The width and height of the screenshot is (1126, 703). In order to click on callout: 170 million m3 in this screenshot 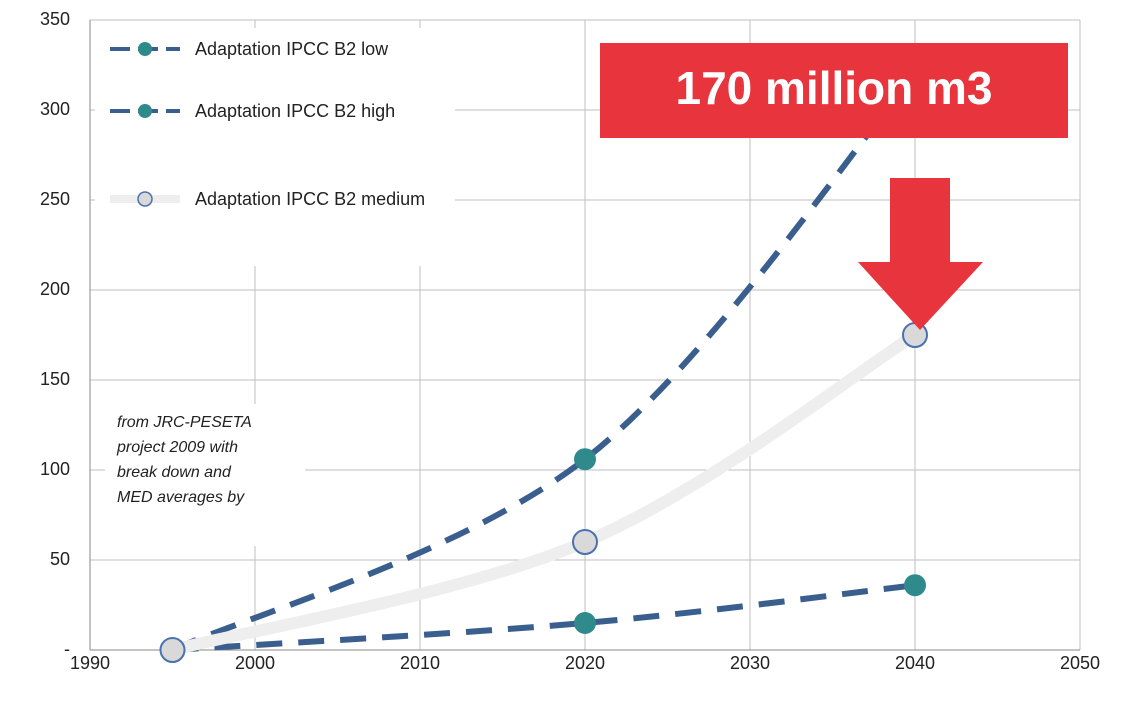, I will do `click(834, 90)`.